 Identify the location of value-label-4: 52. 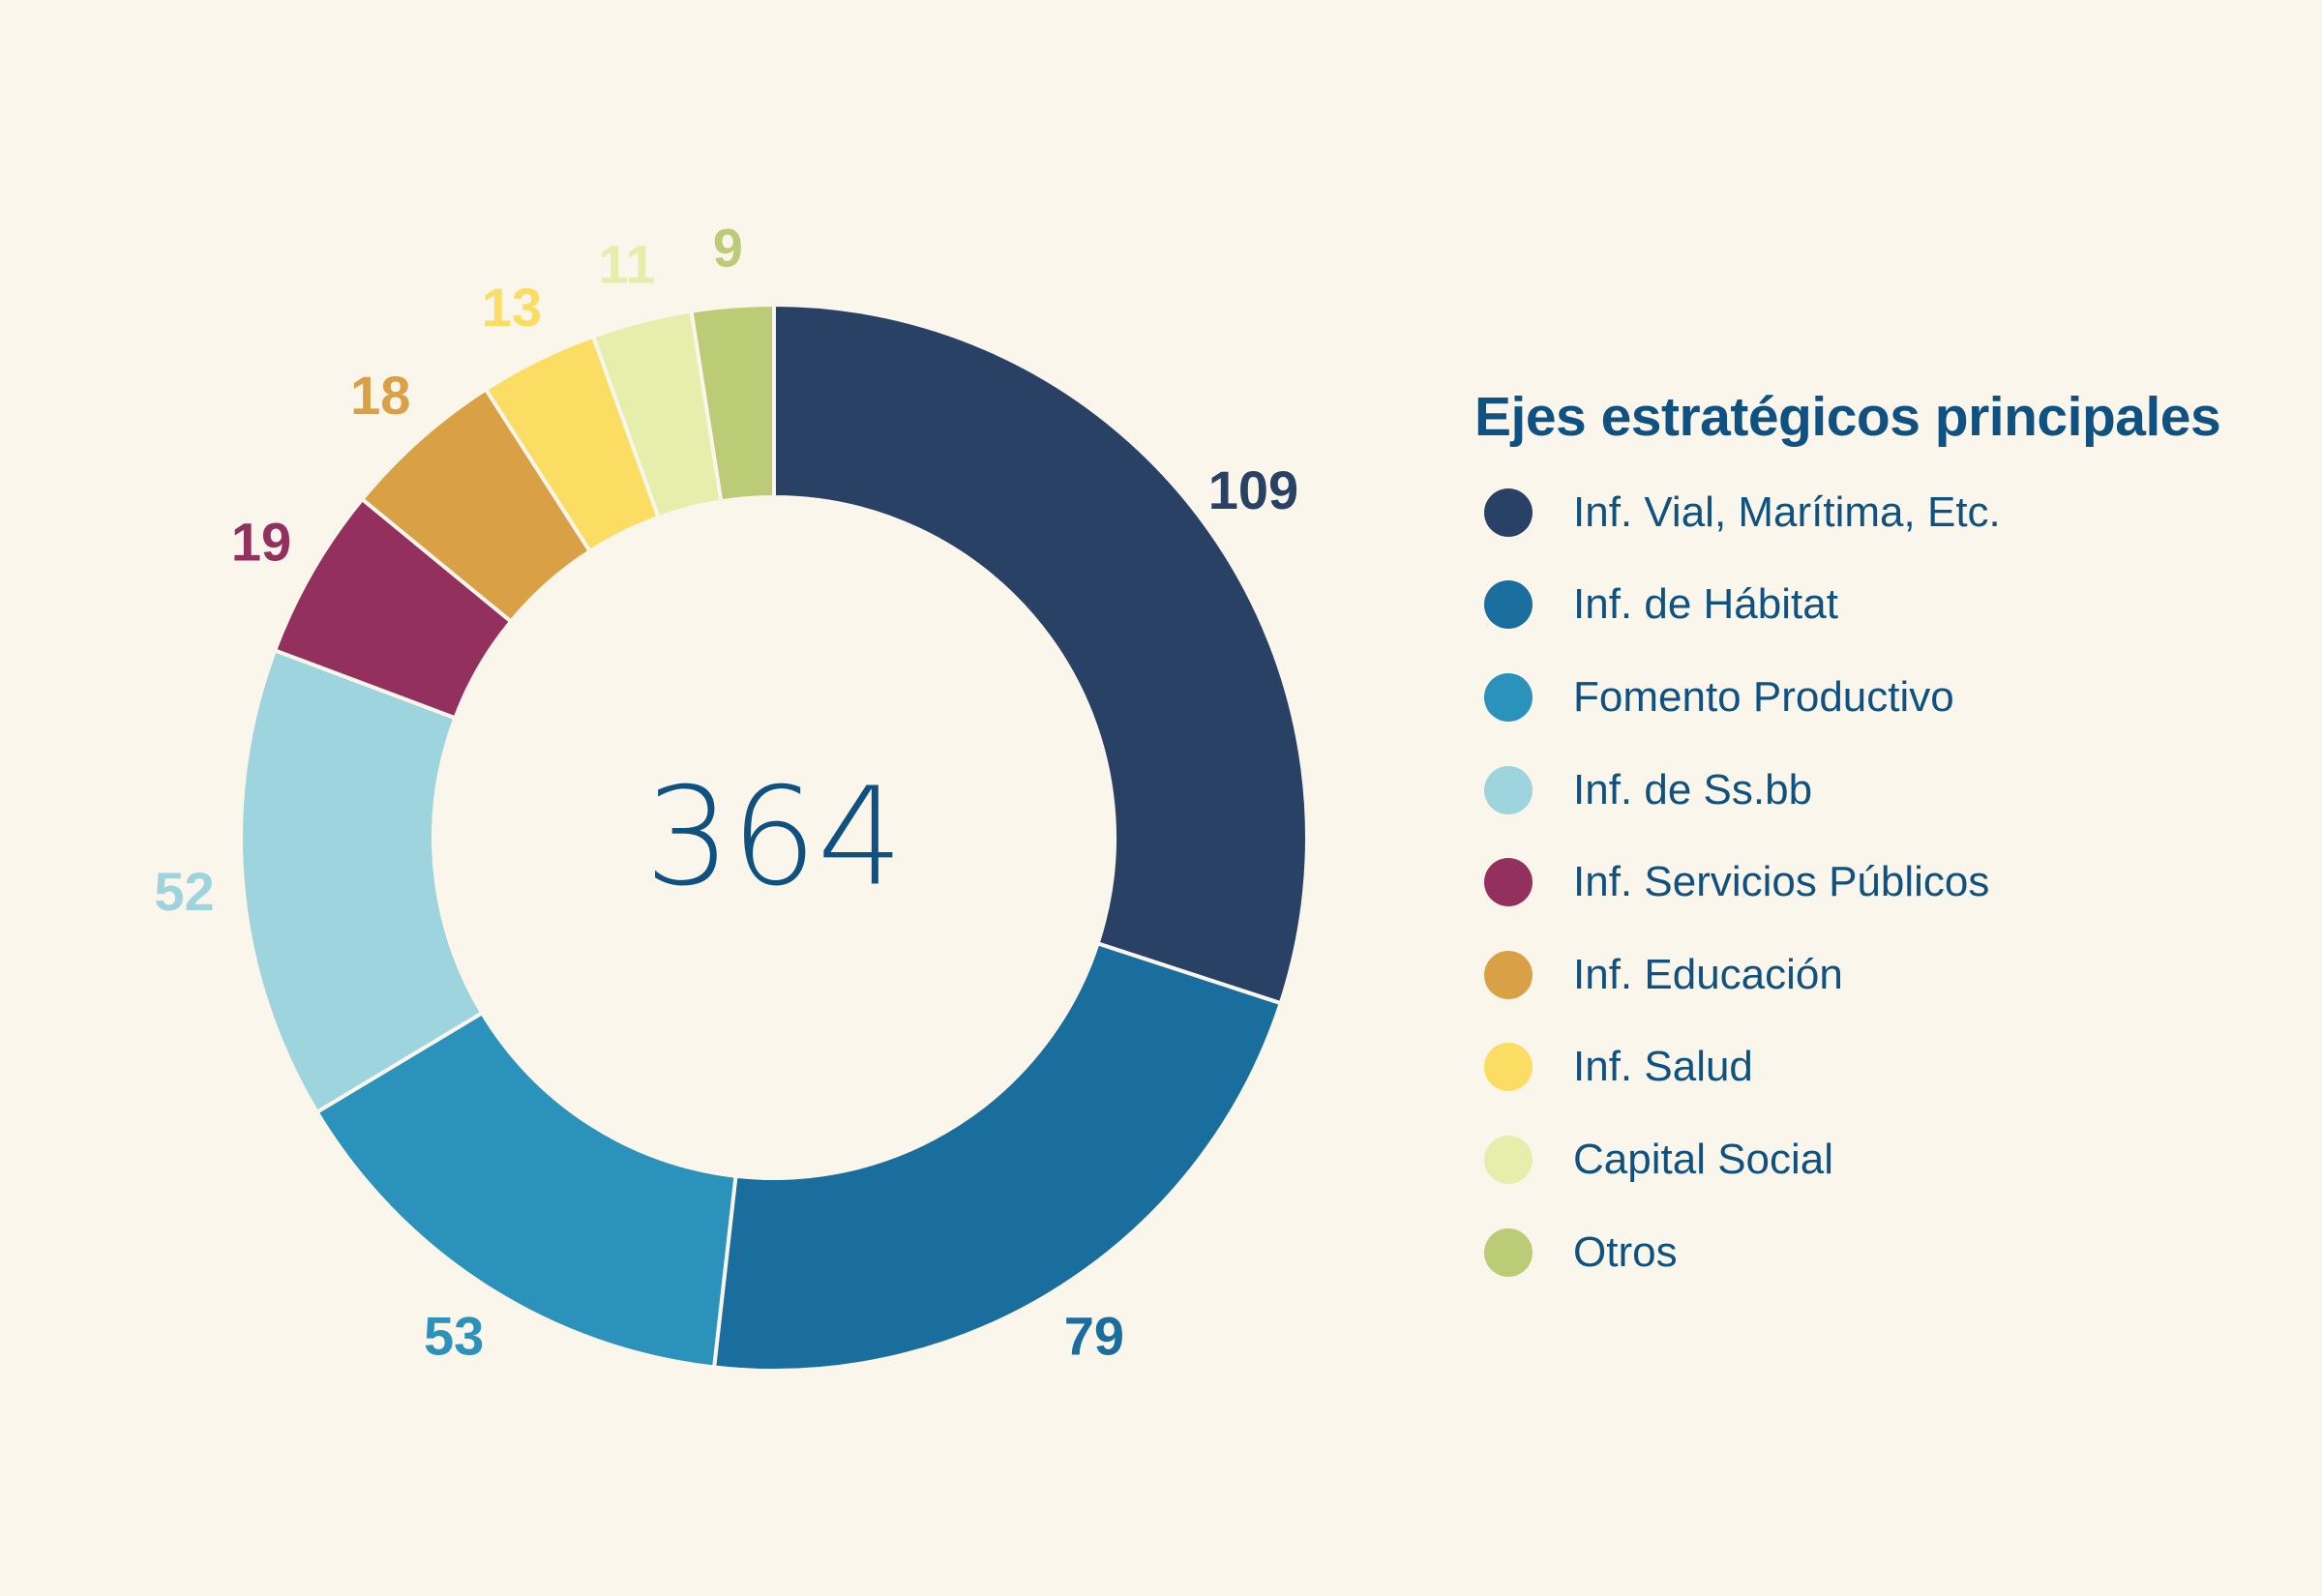
(184, 891).